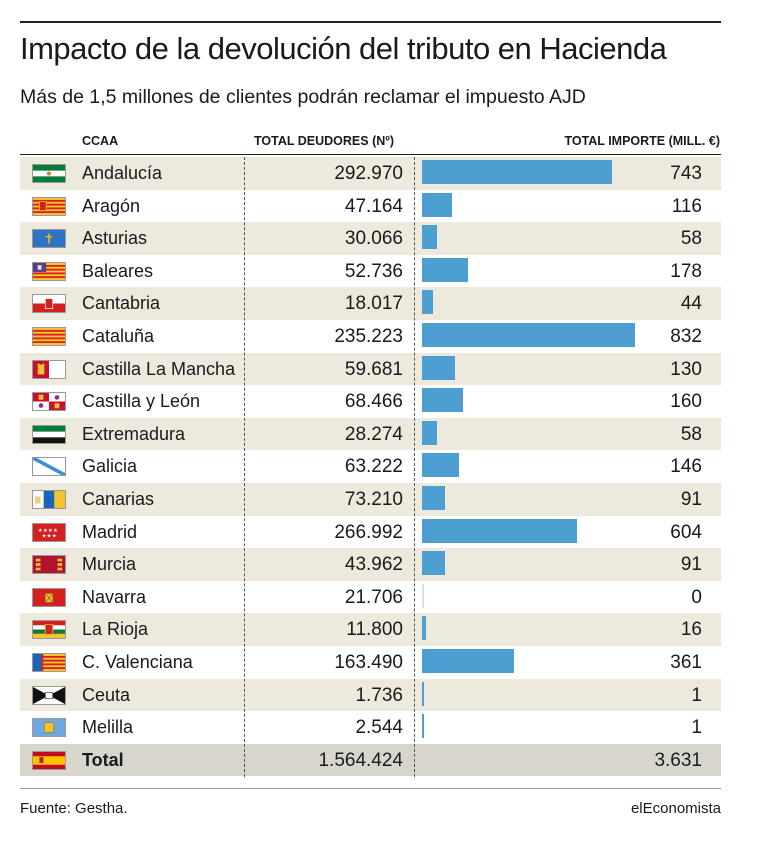 This screenshot has width=770, height=853. What do you see at coordinates (678, 760) in the screenshot?
I see `importe-value: 3.631` at bounding box center [678, 760].